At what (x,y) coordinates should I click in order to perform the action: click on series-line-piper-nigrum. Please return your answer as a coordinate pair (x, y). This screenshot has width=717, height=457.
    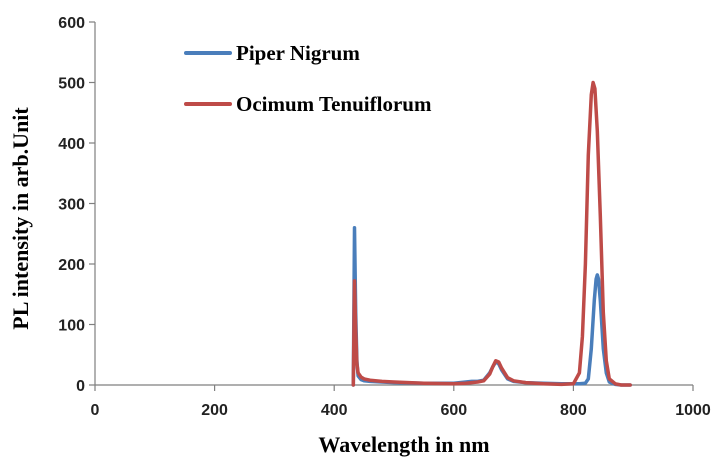
    Looking at the image, I should click on (491, 306).